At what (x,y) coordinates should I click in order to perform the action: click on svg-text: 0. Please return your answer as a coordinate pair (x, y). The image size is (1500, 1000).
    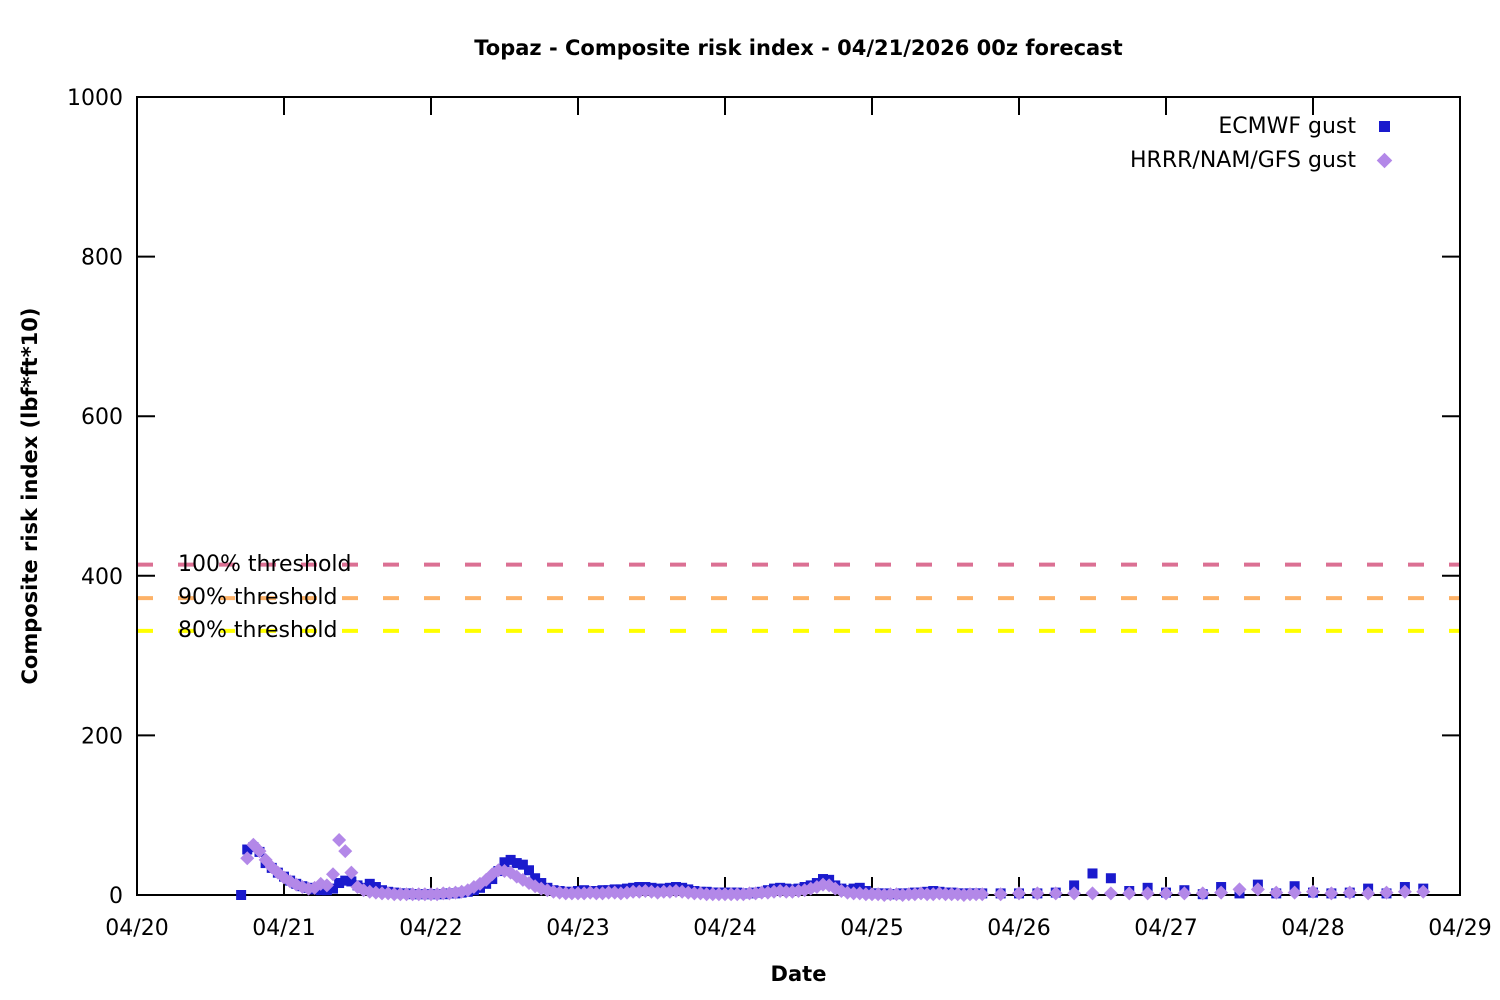
    Looking at the image, I should click on (116, 896).